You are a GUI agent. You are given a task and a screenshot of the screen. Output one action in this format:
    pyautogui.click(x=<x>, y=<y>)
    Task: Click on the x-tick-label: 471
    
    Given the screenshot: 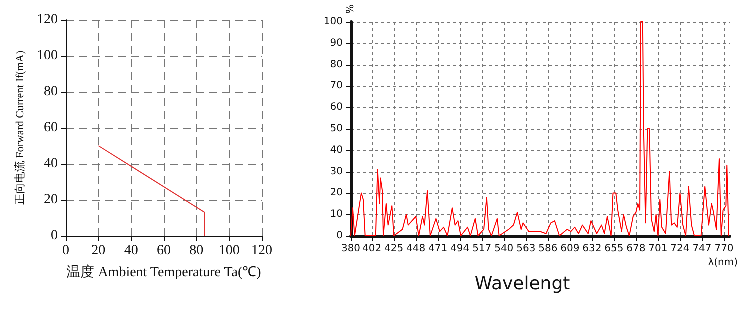 What is the action you would take?
    pyautogui.click(x=438, y=249)
    